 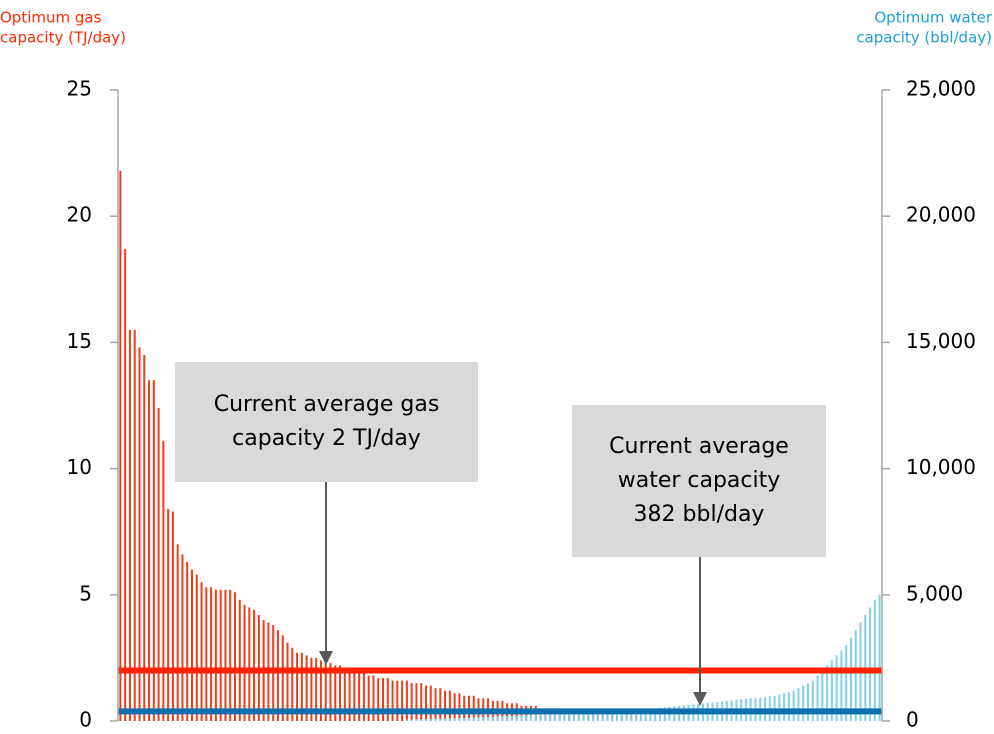 What do you see at coordinates (85, 593) in the screenshot?
I see `y-tick-label: 5` at bounding box center [85, 593].